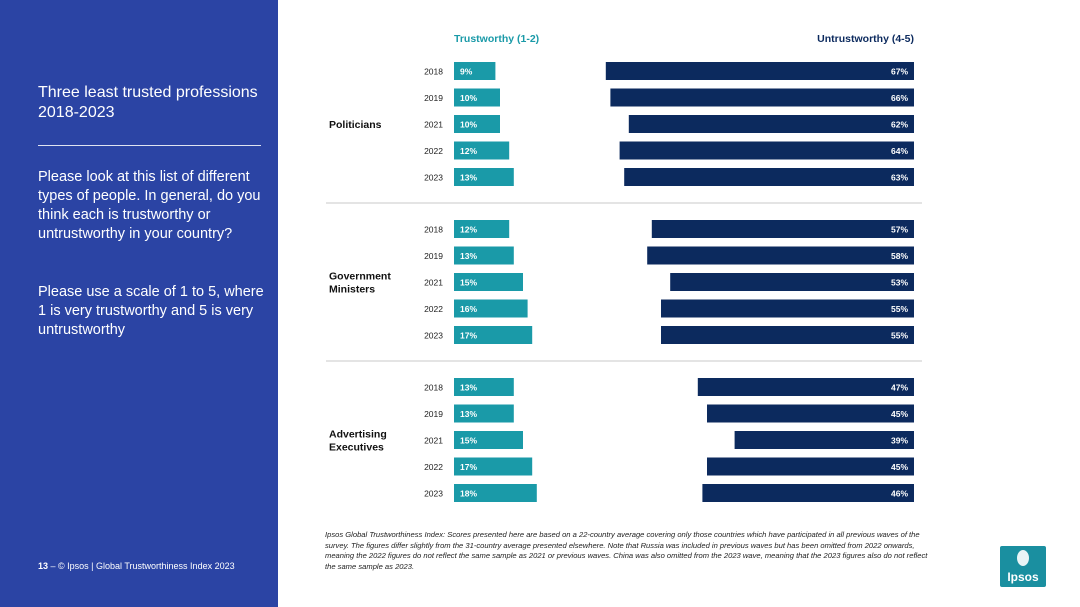 The height and width of the screenshot is (607, 1080). I want to click on ipsos-logo: Ipsos, so click(1023, 566).